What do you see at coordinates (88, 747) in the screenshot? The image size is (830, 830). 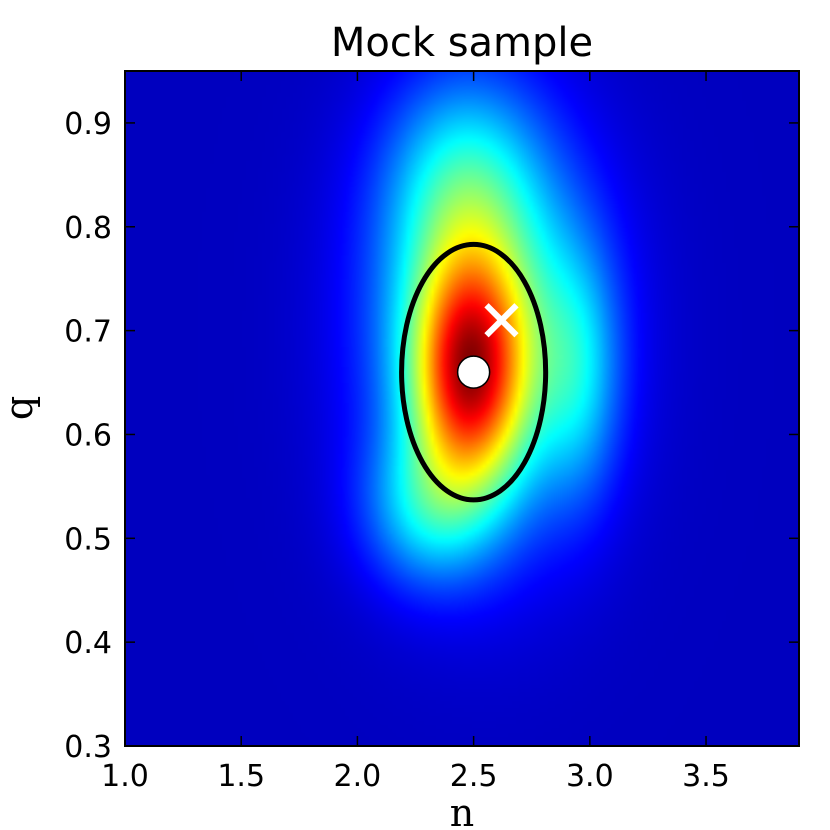 I see `y-tick-label: 0.3` at bounding box center [88, 747].